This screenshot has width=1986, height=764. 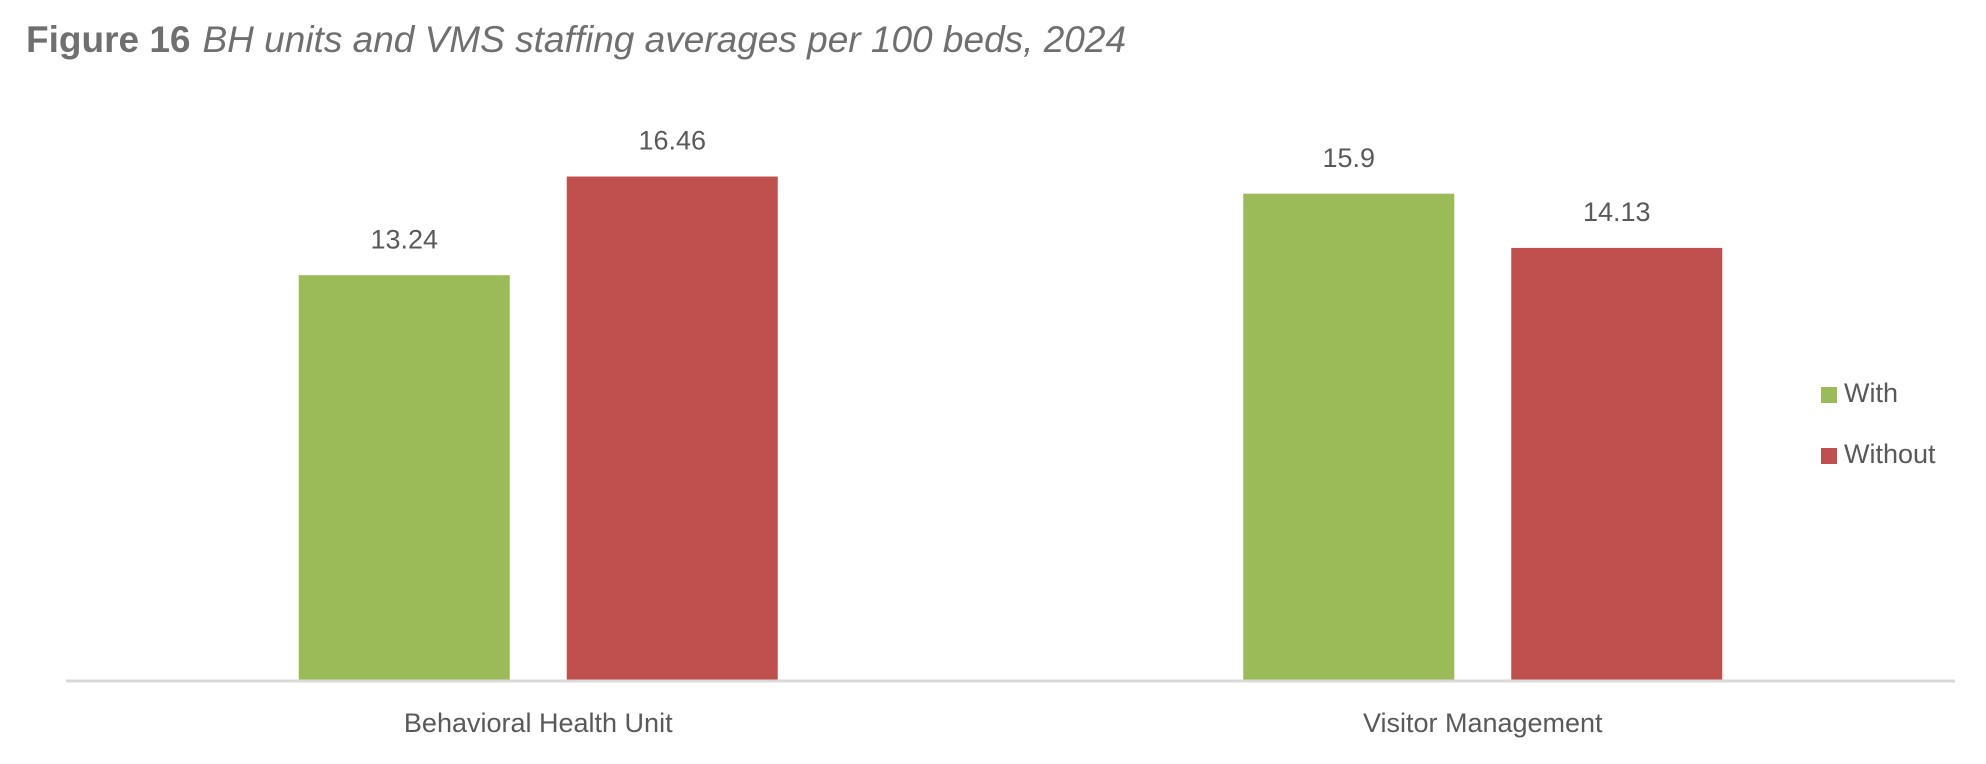 I want to click on data-label: 14.13, so click(x=1617, y=212).